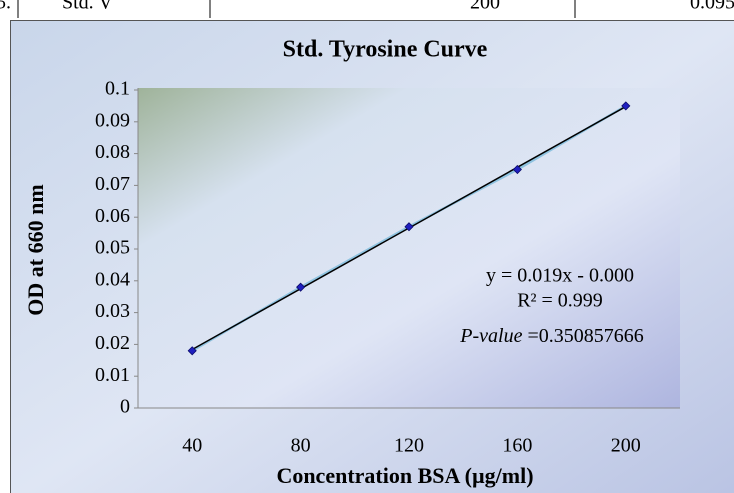  What do you see at coordinates (112, 279) in the screenshot?
I see `y-tick-label: 0.04` at bounding box center [112, 279].